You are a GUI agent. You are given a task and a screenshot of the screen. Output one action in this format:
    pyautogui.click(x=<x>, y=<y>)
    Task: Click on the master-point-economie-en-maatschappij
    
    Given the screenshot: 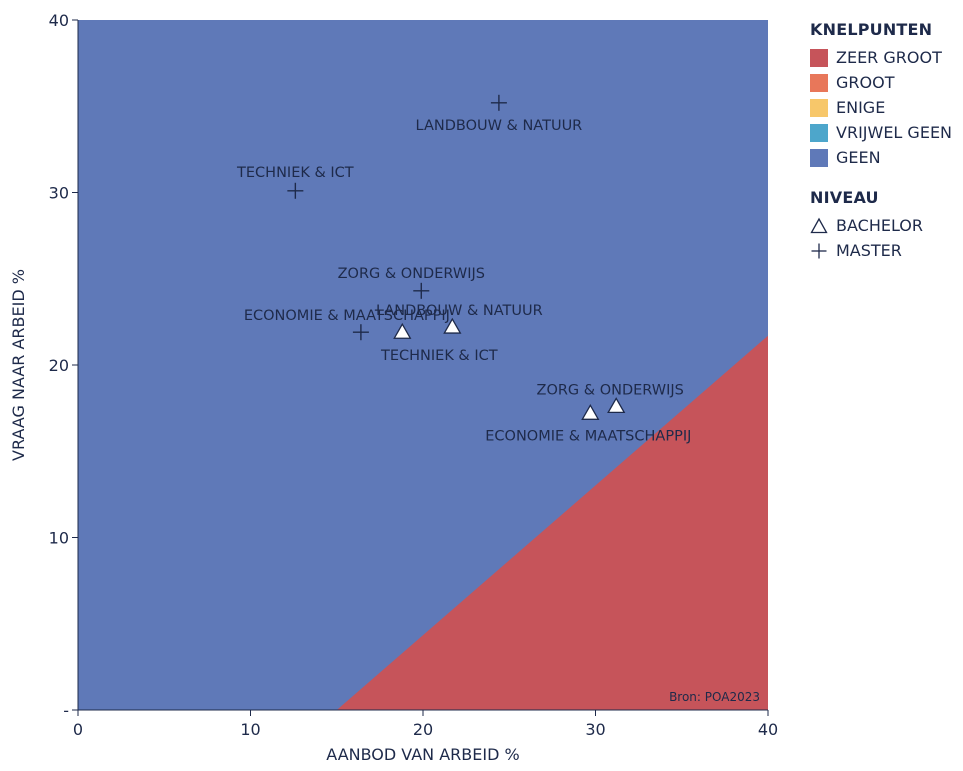 What is the action you would take?
    pyautogui.click(x=360, y=332)
    